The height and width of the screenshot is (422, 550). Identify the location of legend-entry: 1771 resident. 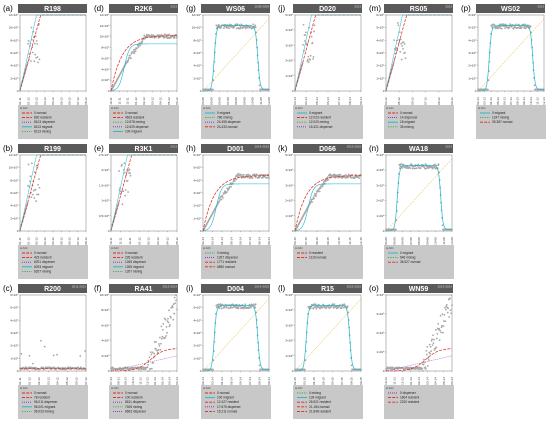
(226, 262).